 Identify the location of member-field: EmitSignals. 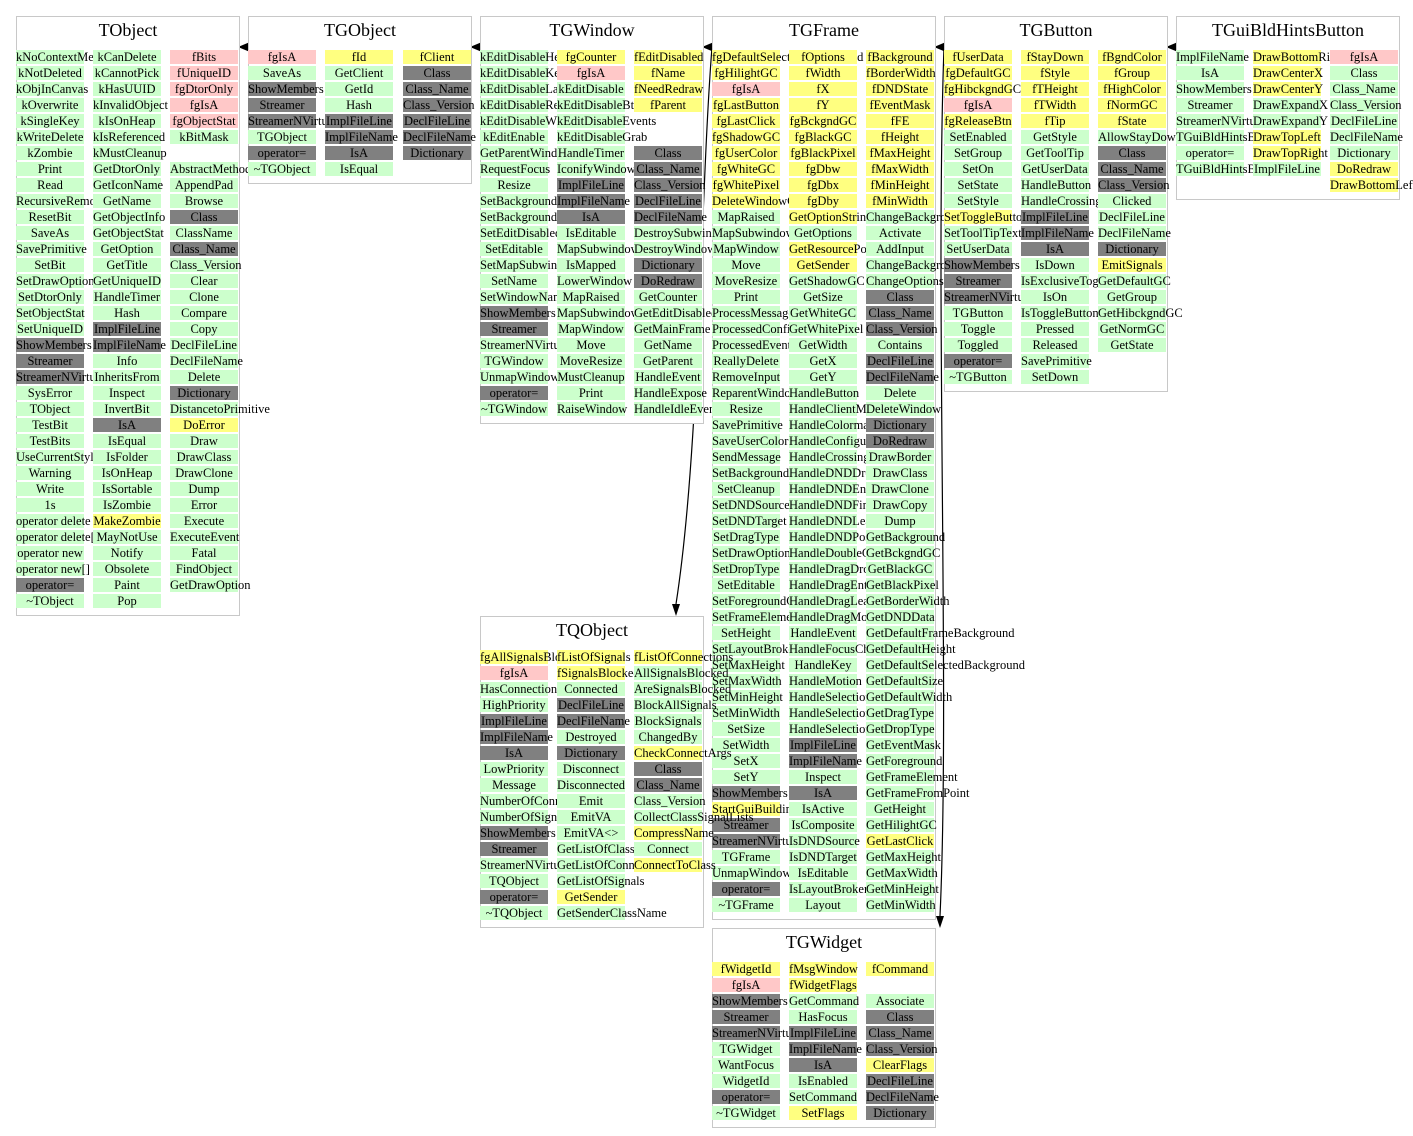
(1132, 265).